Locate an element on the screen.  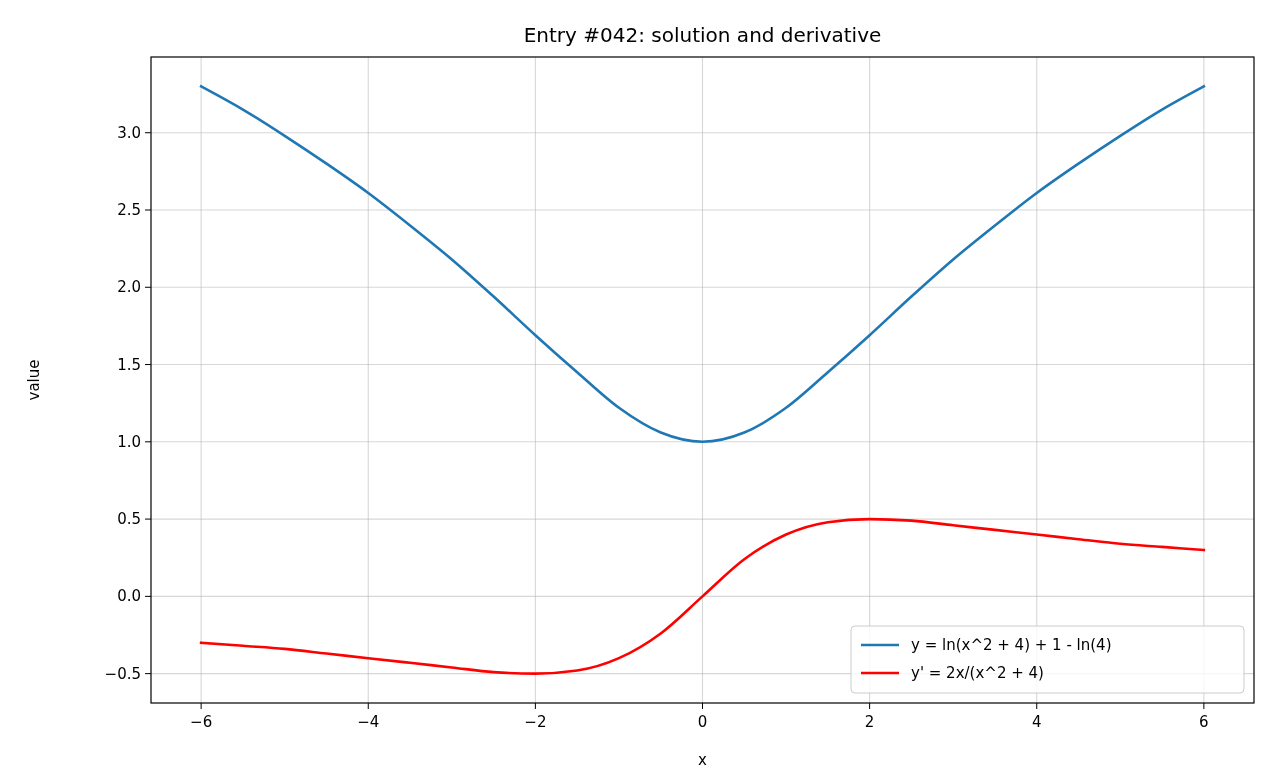
y-tick-label: 1.0 is located at coordinates (129, 441).